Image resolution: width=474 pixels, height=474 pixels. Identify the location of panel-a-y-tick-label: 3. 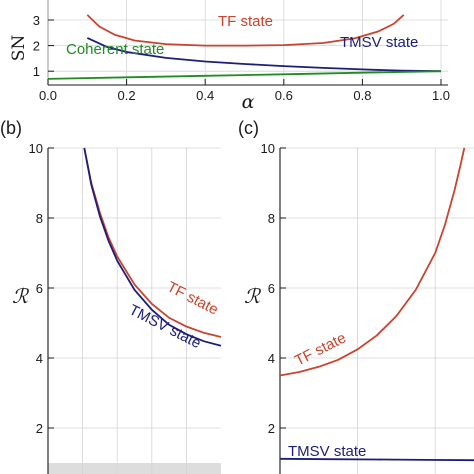
(36, 20).